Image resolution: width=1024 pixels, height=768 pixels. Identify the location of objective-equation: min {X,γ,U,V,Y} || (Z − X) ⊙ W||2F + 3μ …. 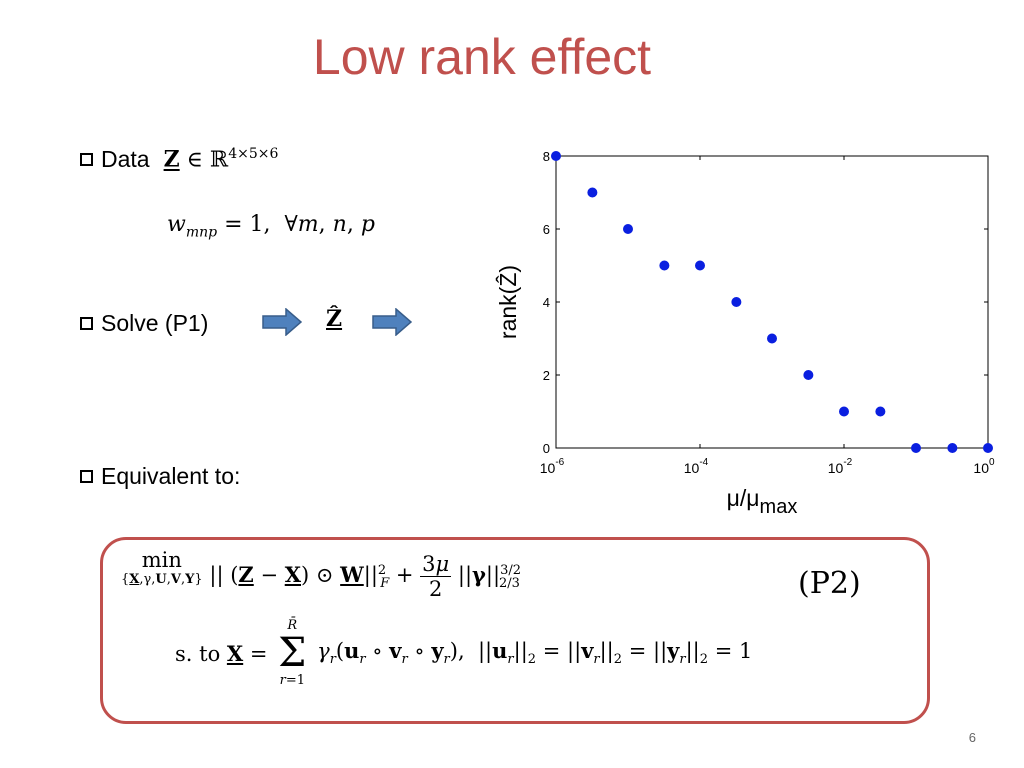
(321, 574).